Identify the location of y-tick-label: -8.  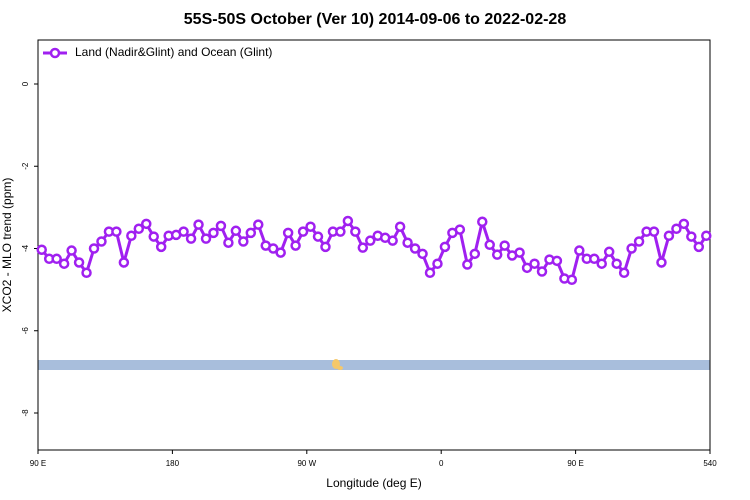
(25, 413).